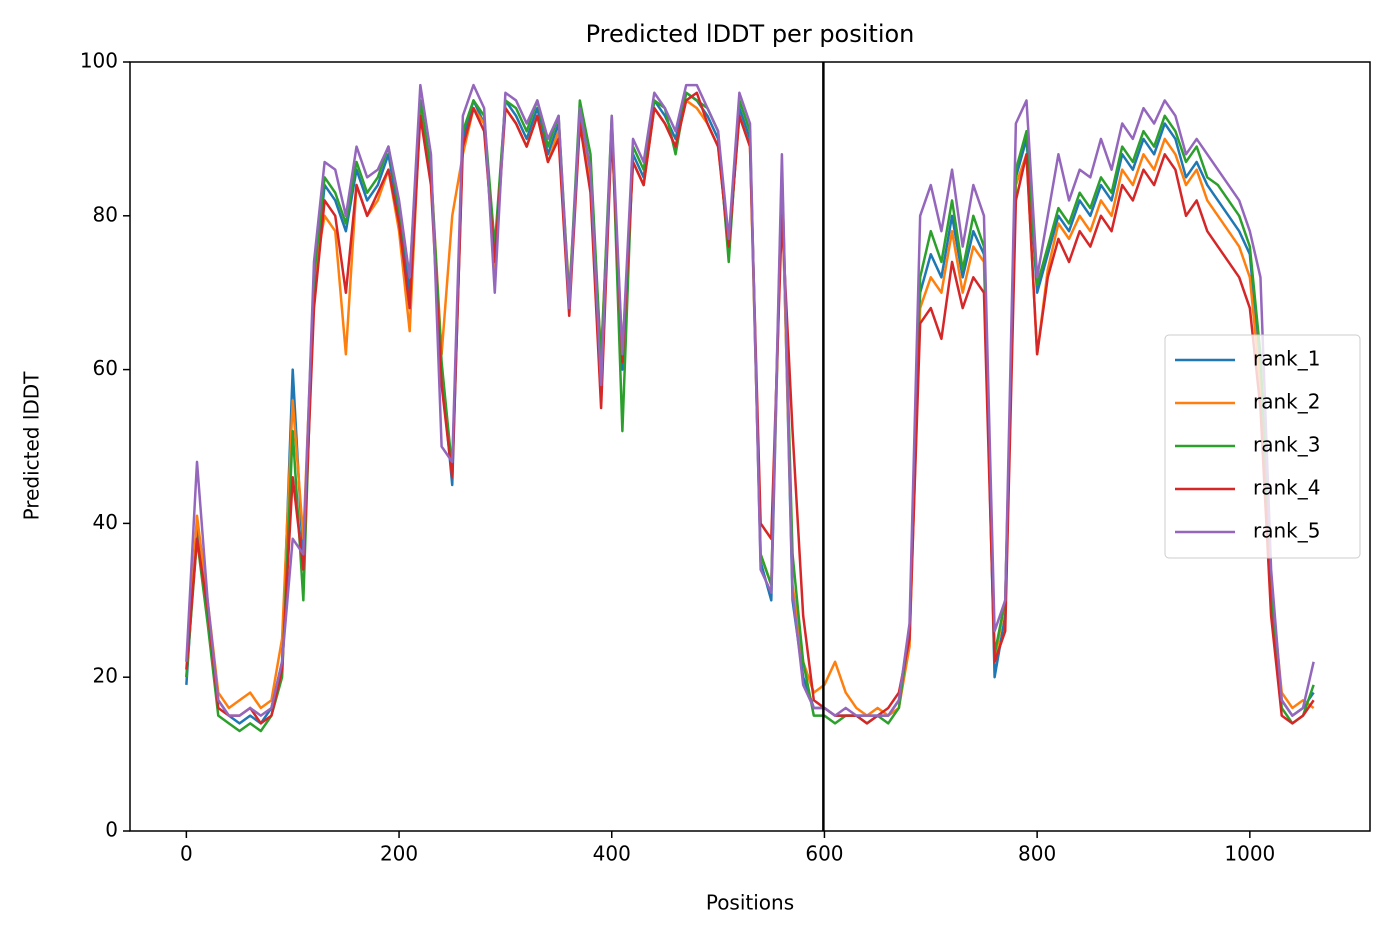 The image size is (1391, 939). What do you see at coordinates (105, 214) in the screenshot?
I see `y-tick-label: 80` at bounding box center [105, 214].